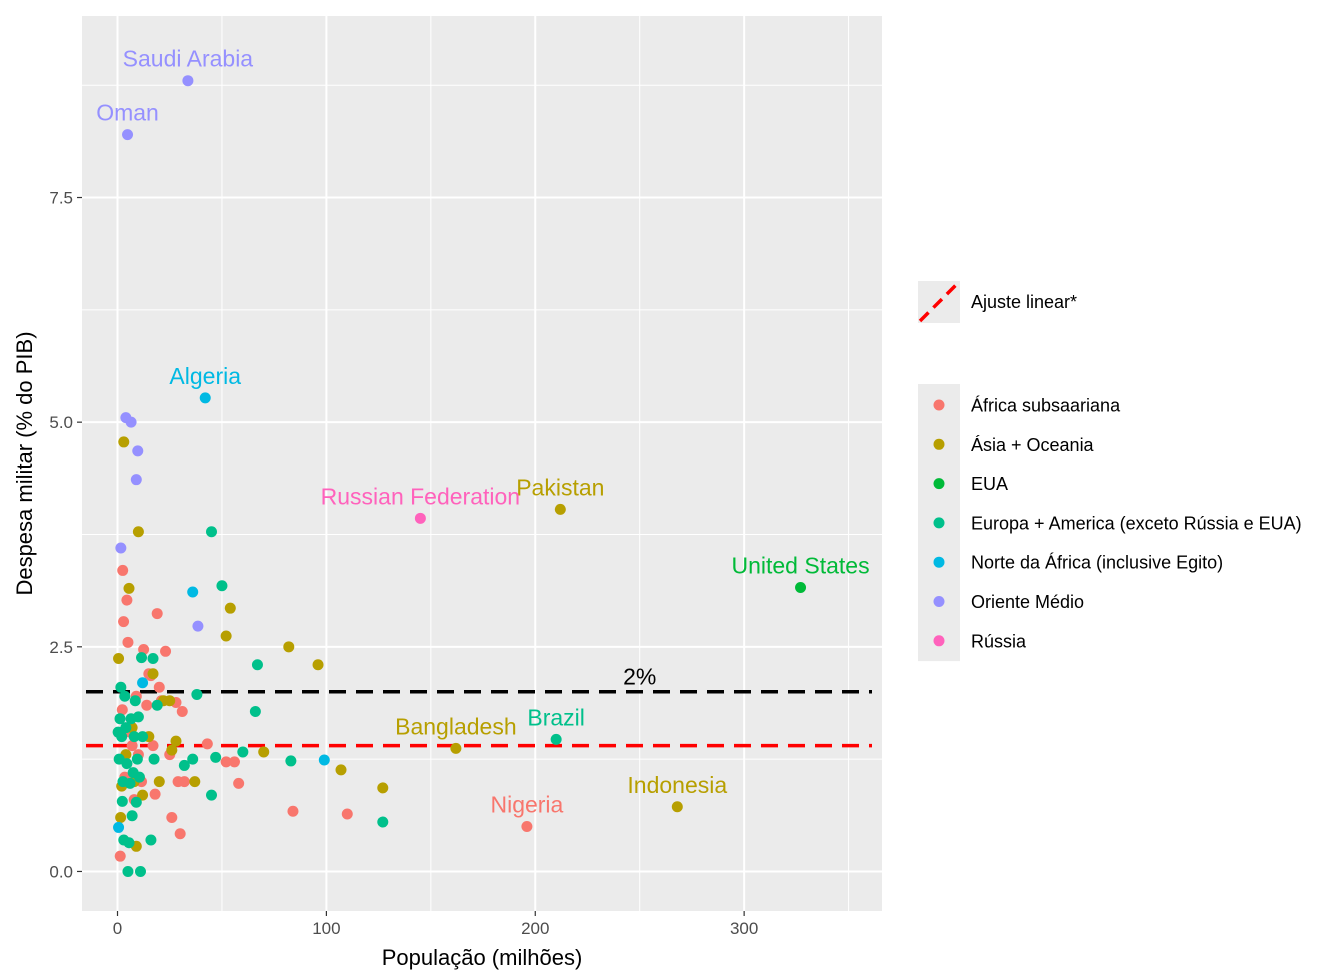 This screenshot has width=1342, height=972. I want to click on y-tick-label: 2.5, so click(61, 647).